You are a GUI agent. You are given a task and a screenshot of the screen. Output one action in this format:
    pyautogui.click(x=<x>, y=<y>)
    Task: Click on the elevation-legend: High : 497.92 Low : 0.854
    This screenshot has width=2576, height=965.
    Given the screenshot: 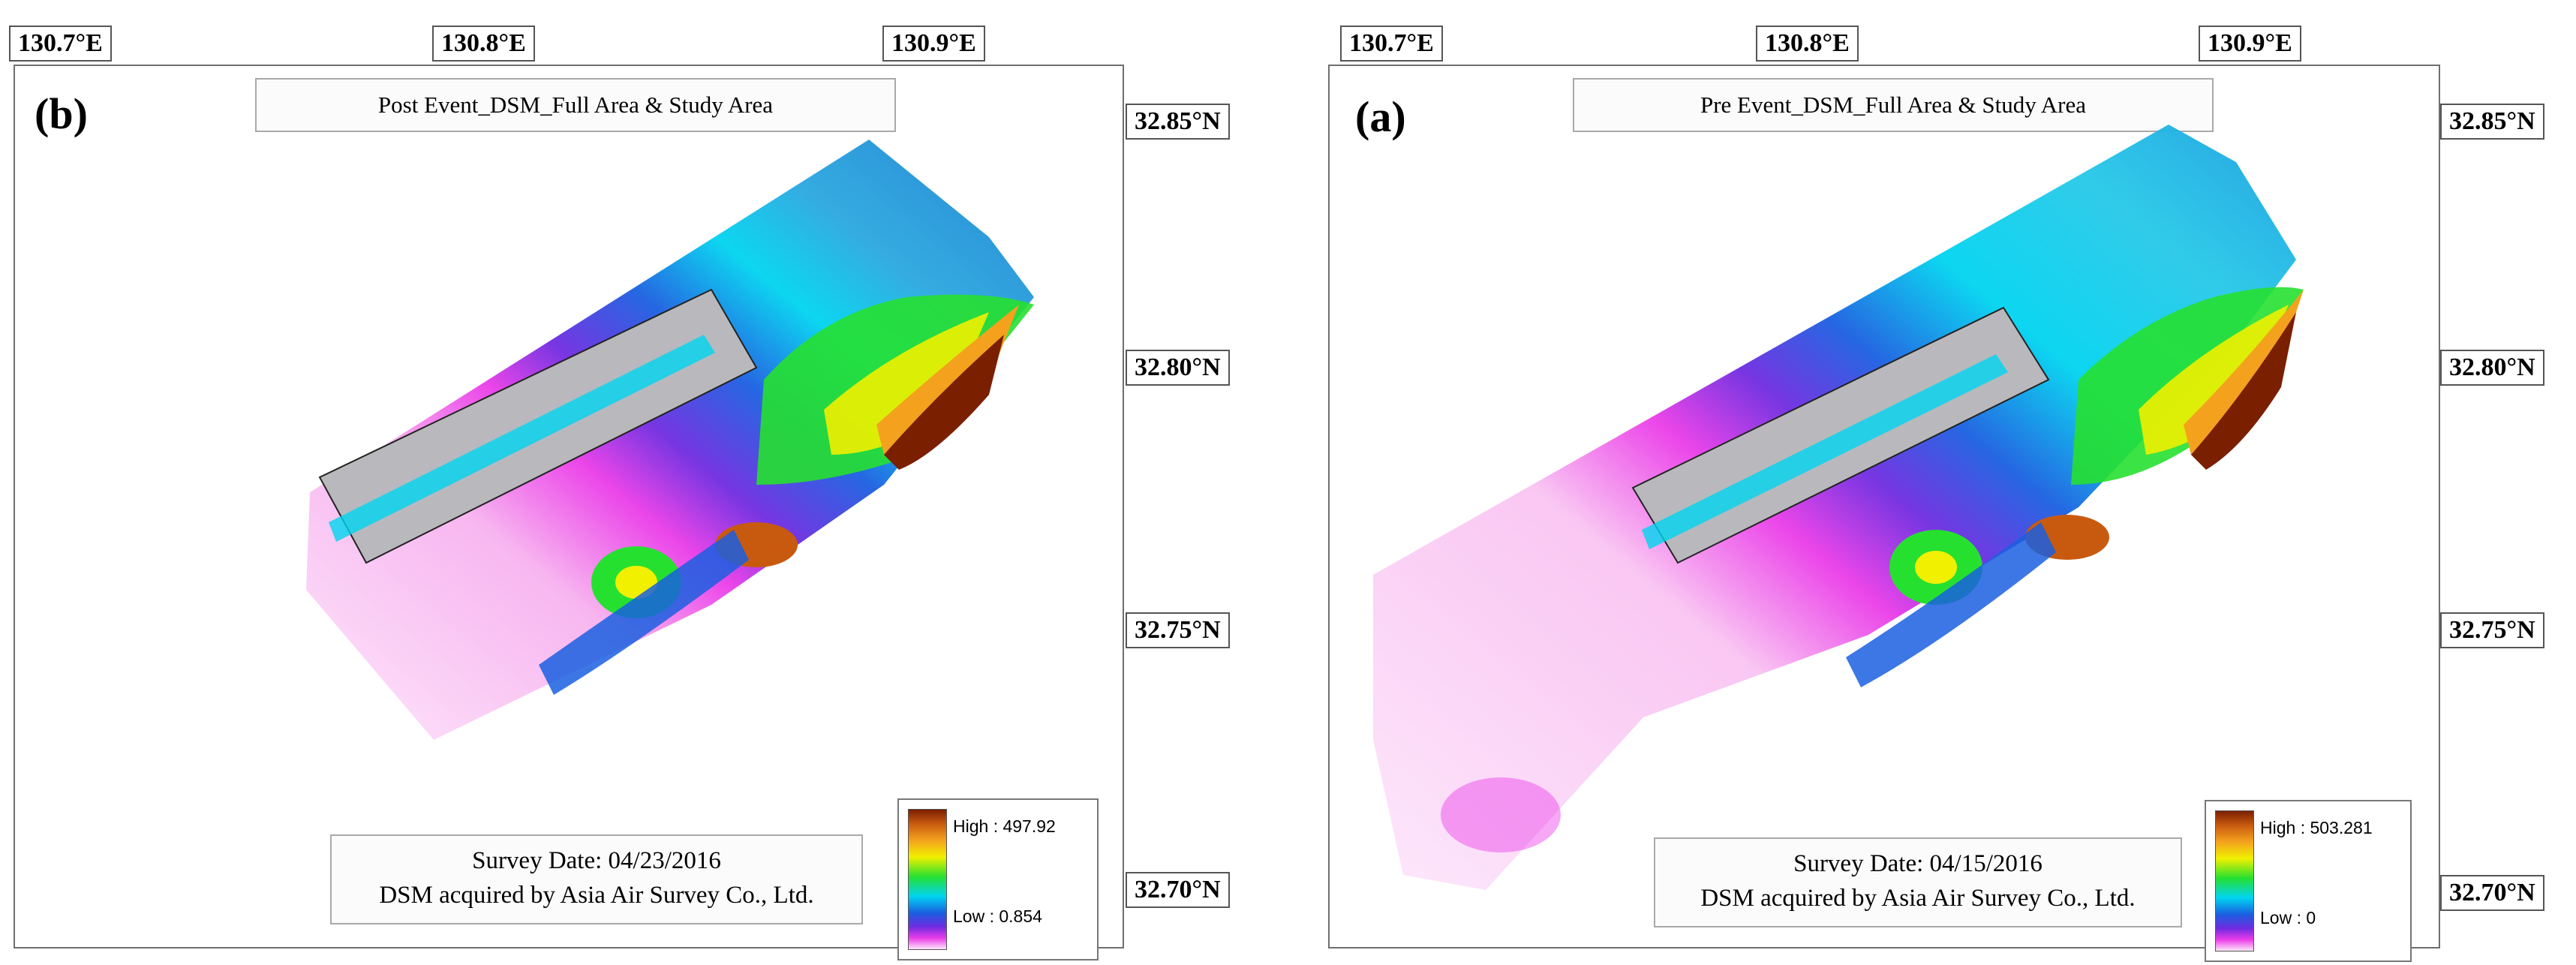 What is the action you would take?
    pyautogui.click(x=998, y=879)
    